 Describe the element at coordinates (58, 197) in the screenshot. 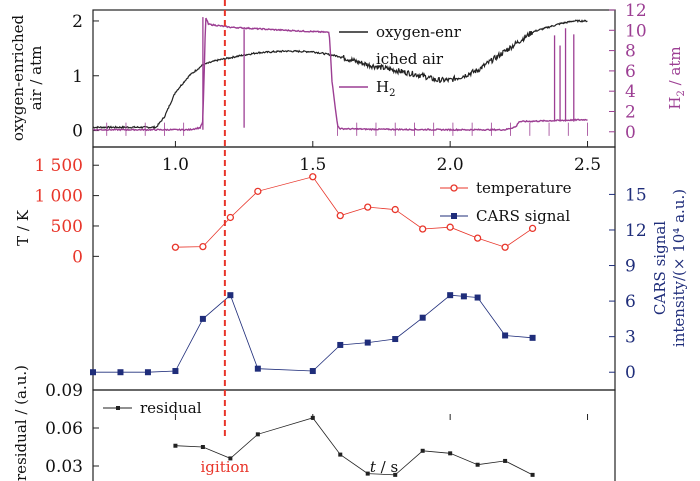

I see `middle-ytick-label: 1 000` at that location.